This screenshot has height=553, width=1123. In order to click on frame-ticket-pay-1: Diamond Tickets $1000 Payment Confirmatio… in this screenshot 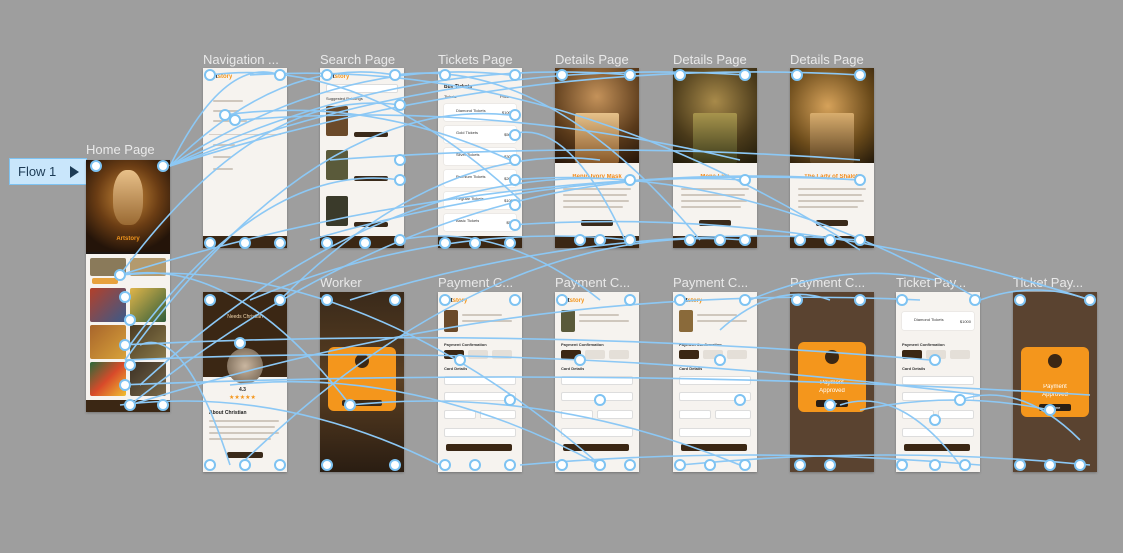, I will do `click(938, 382)`.